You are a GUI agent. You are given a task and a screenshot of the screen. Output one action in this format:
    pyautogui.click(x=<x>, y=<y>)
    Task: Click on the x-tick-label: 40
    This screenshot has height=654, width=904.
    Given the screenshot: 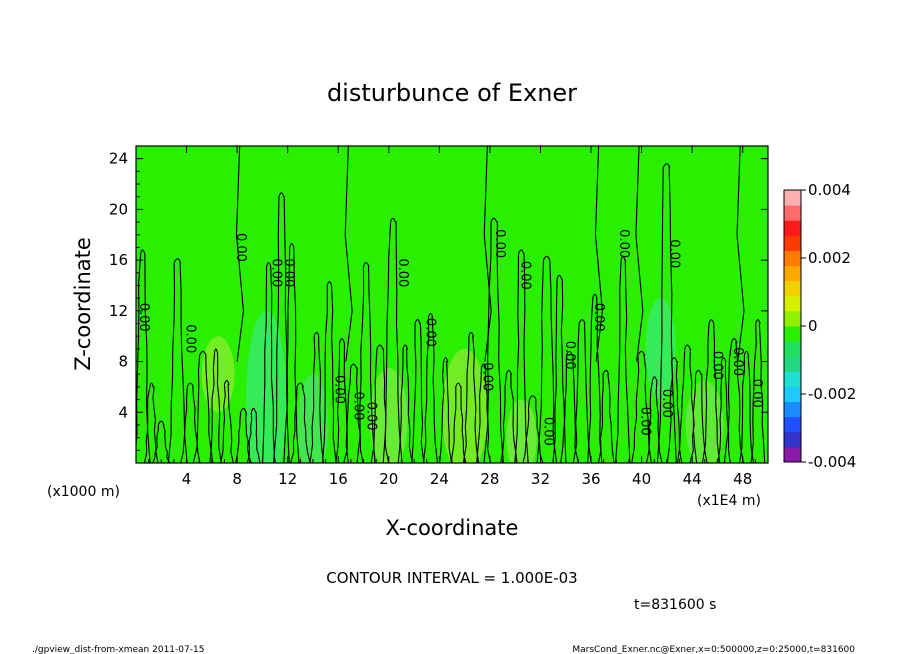 What is the action you would take?
    pyautogui.click(x=641, y=479)
    